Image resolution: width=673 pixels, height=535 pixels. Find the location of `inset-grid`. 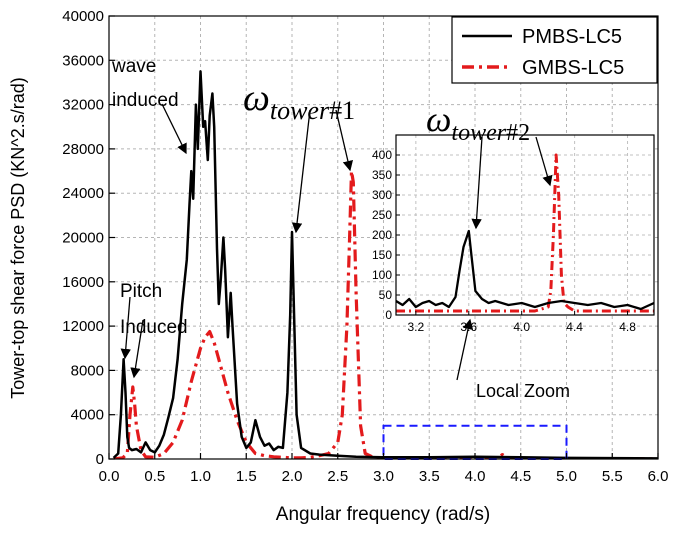

inset-grid is located at coordinates (525, 225).